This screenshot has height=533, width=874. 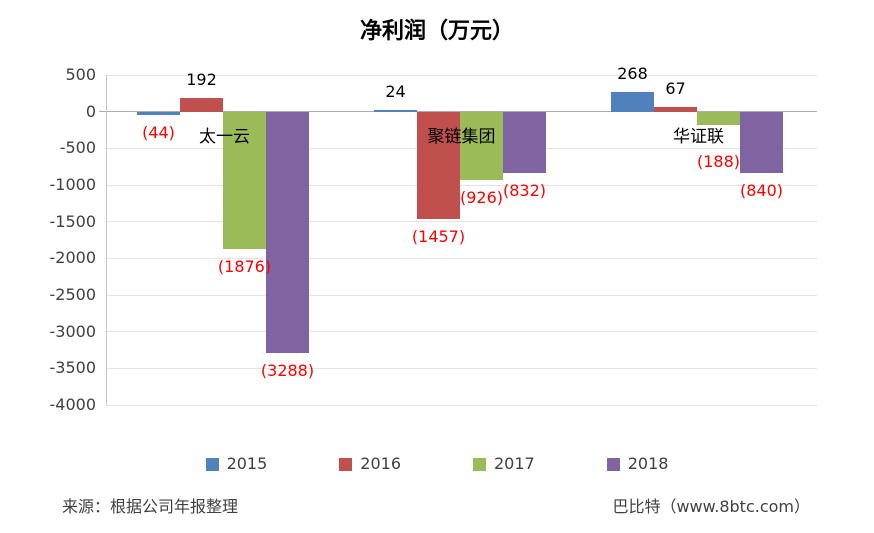 What do you see at coordinates (761, 191) in the screenshot?
I see `bar-label-2018-category2: (840)` at bounding box center [761, 191].